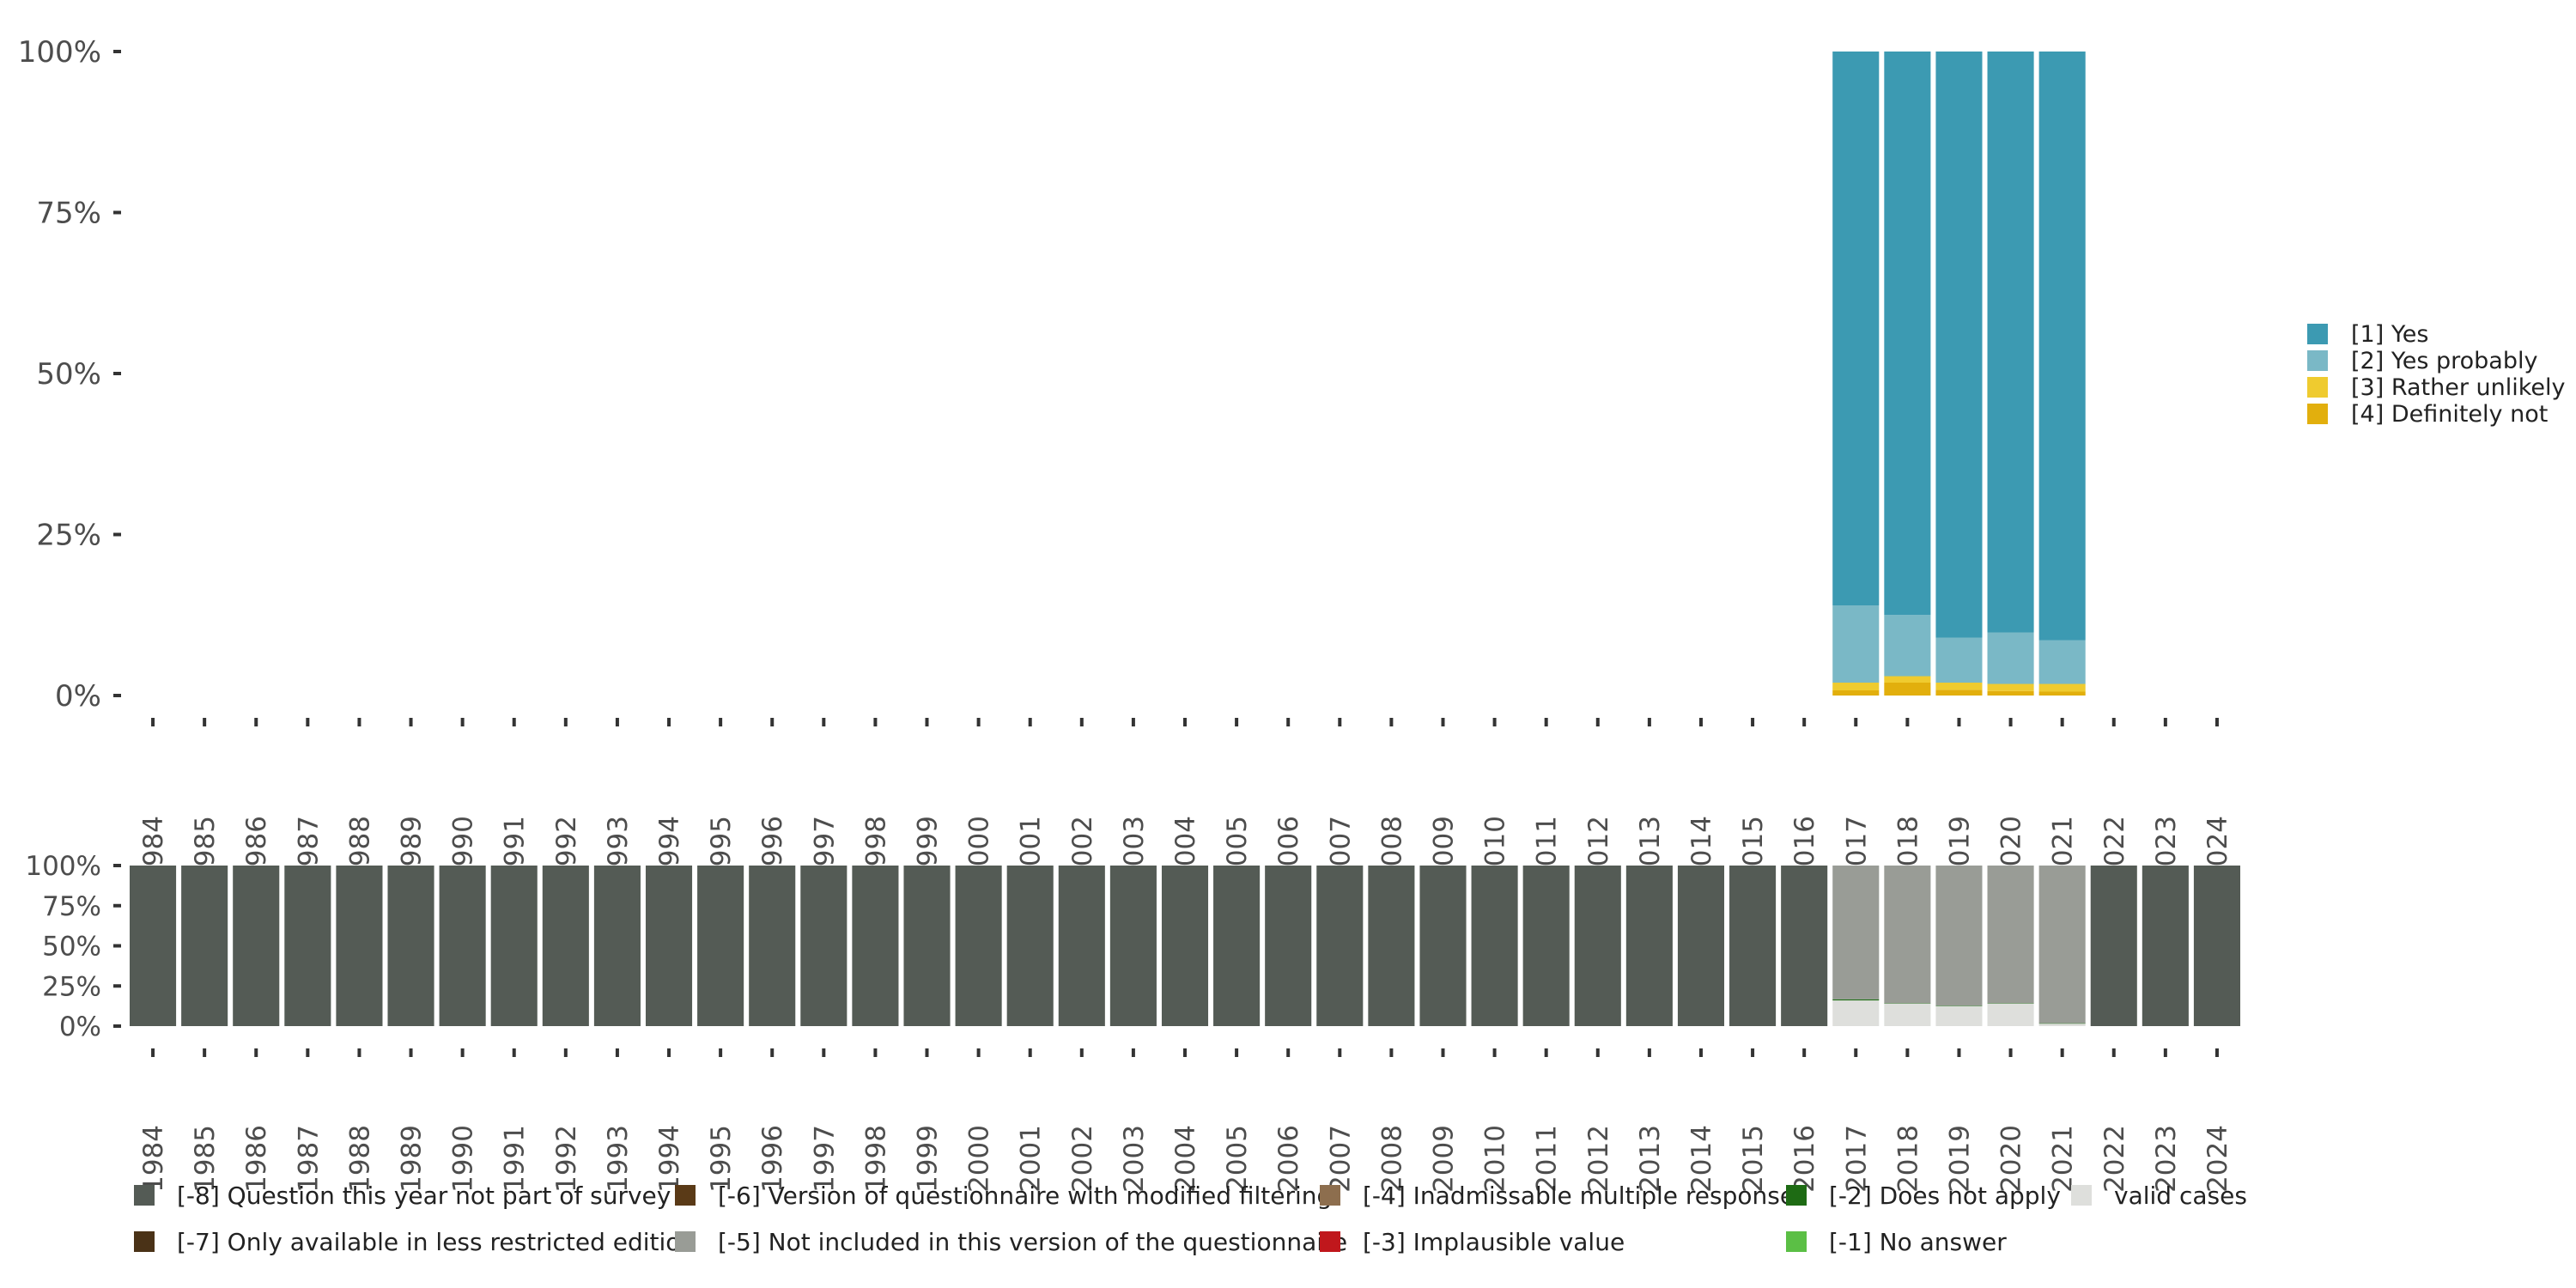 This screenshot has width=2576, height=1288. Describe the element at coordinates (1856, 693) in the screenshot. I see `top-bar-2017-4-definitely-not` at that location.